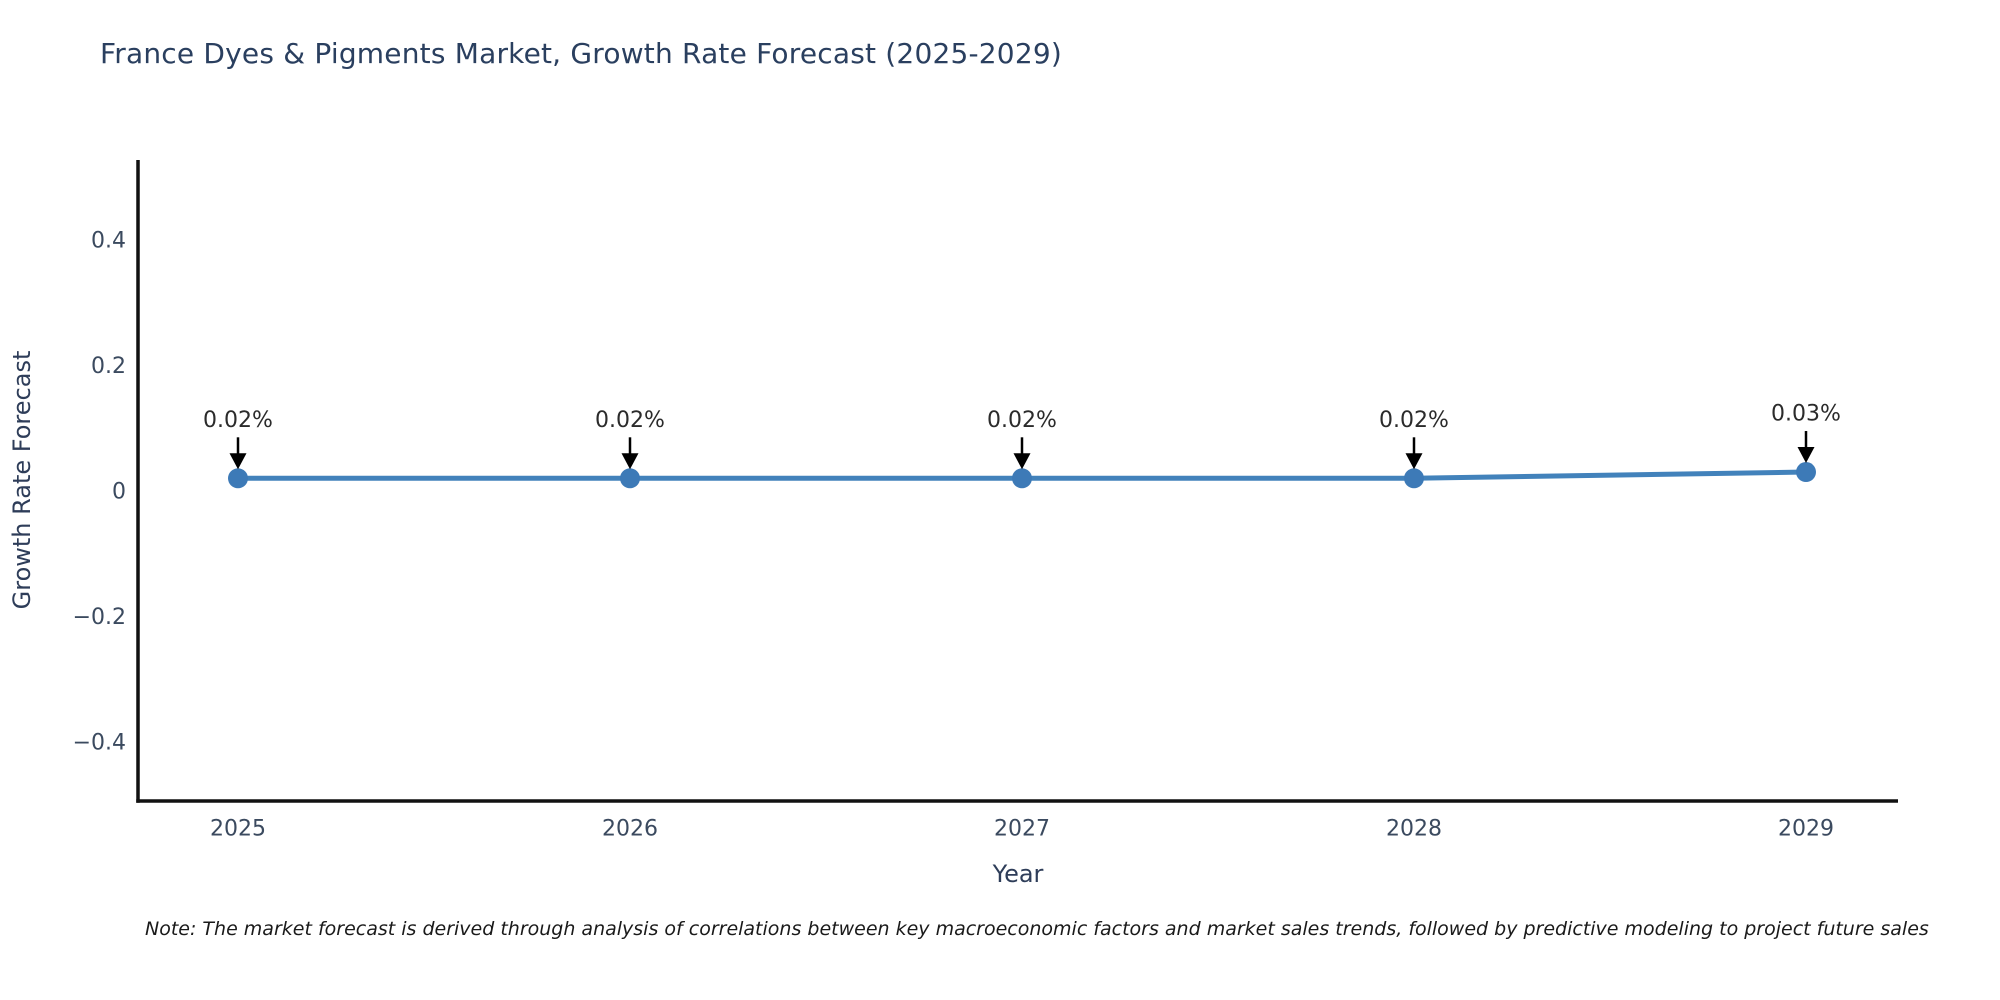 The width and height of the screenshot is (2000, 1000). I want to click on x-tick-label: 2025, so click(238, 829).